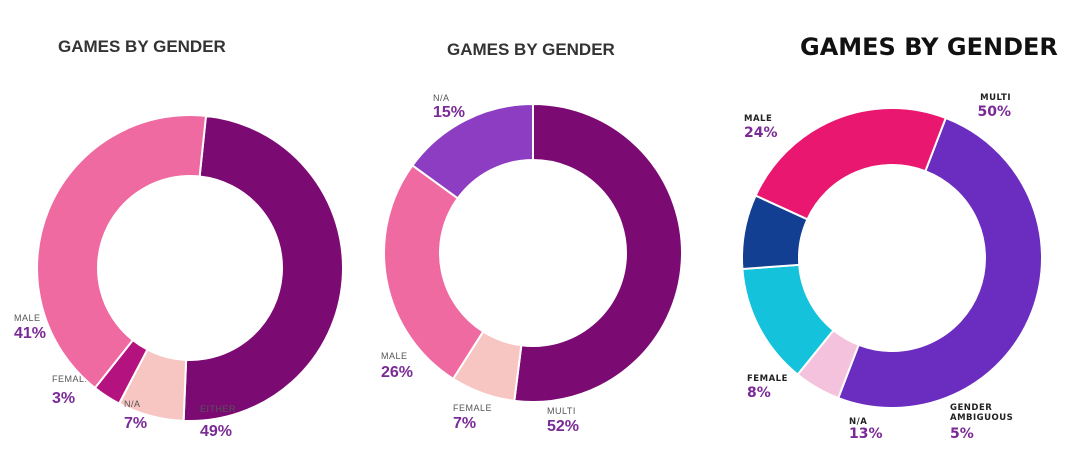 The height and width of the screenshot is (476, 1080). I want to click on slice-value: 49%, so click(216, 431).